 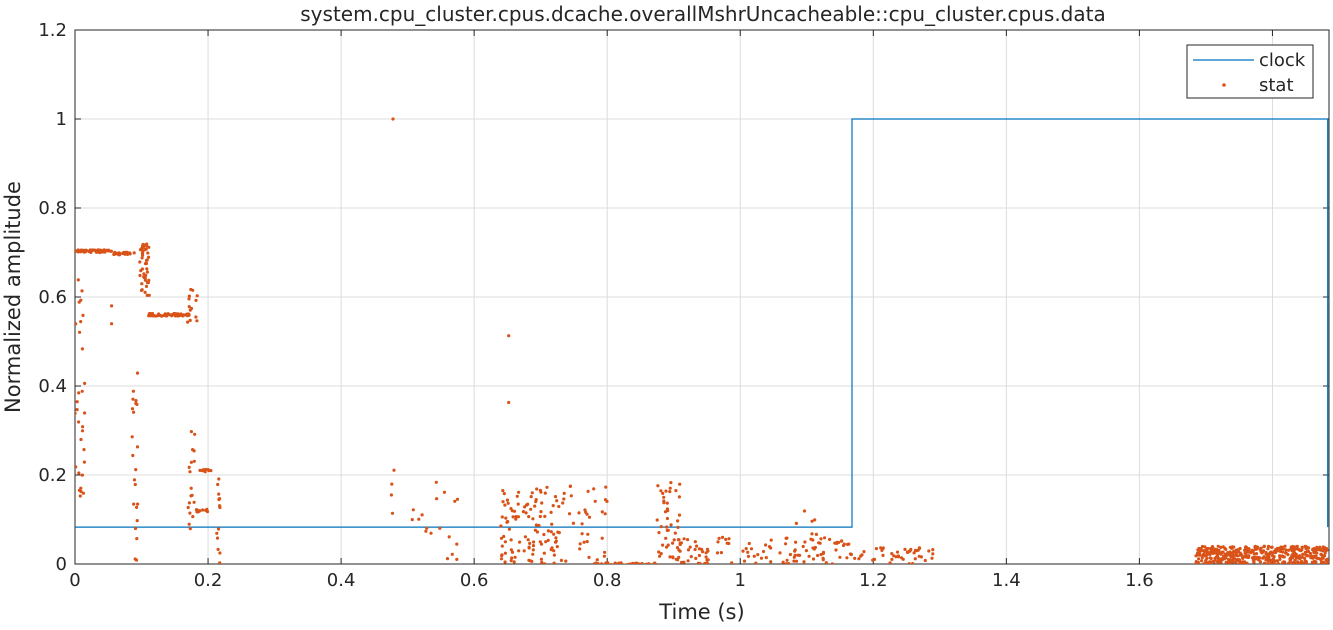 What do you see at coordinates (13, 297) in the screenshot?
I see `y-axis-label: Normalized amplitude` at bounding box center [13, 297].